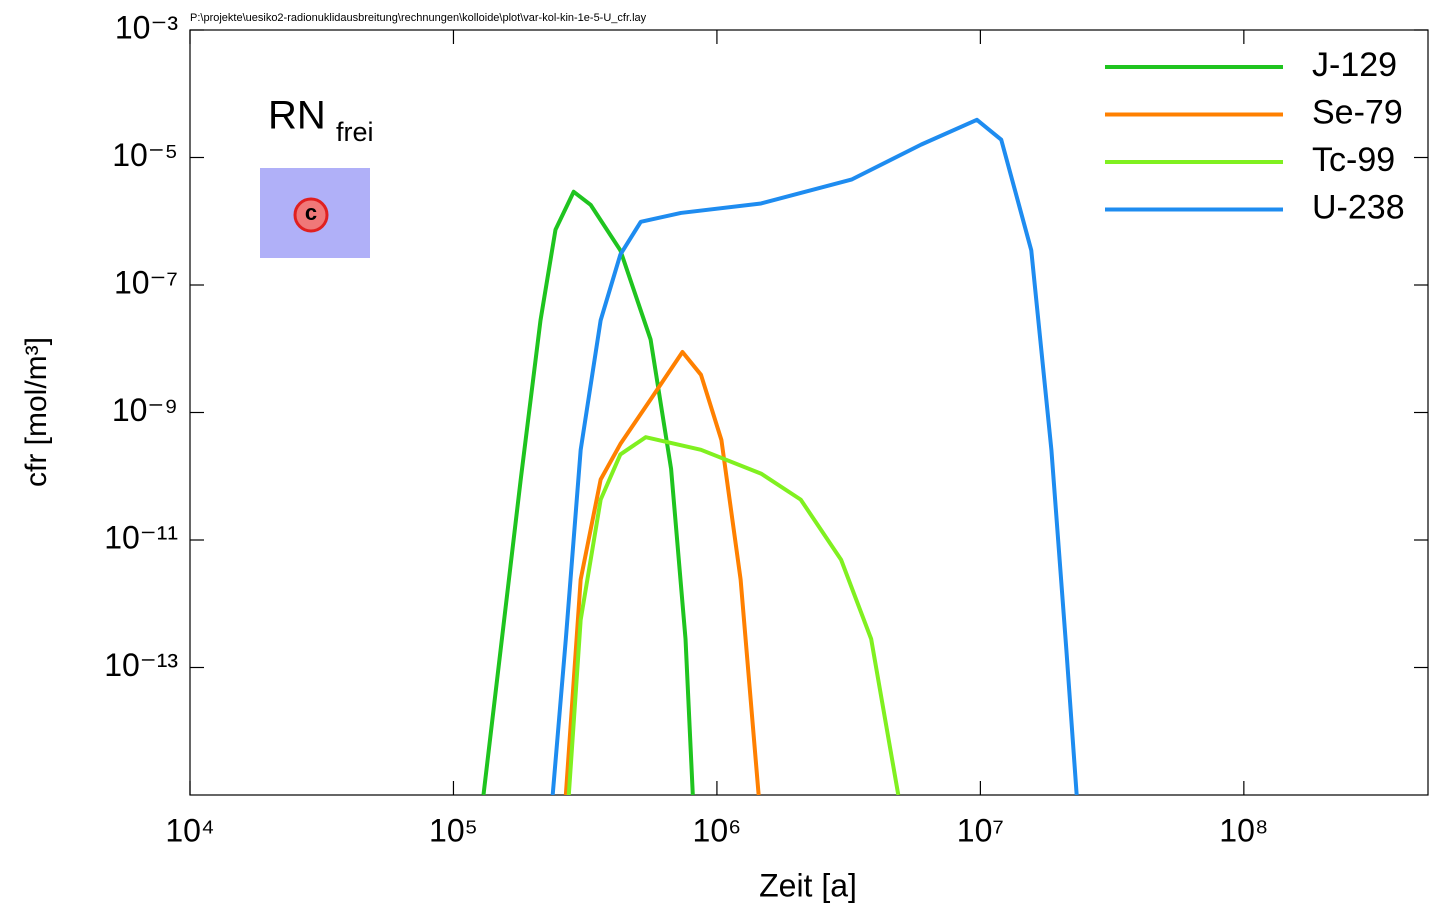 The width and height of the screenshot is (1436, 911). Describe the element at coordinates (141, 665) in the screenshot. I see `y-tick-label: 10⁻¹³` at that location.